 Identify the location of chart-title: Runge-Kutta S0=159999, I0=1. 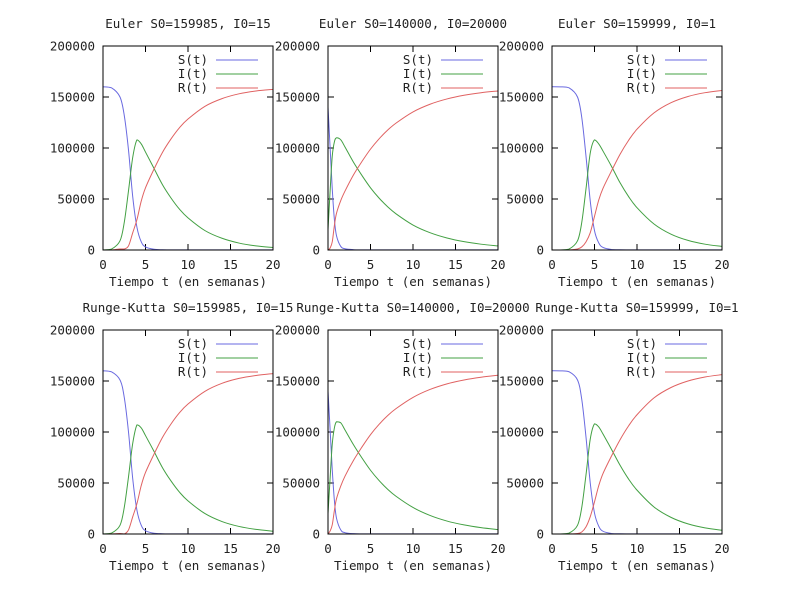
(636, 307).